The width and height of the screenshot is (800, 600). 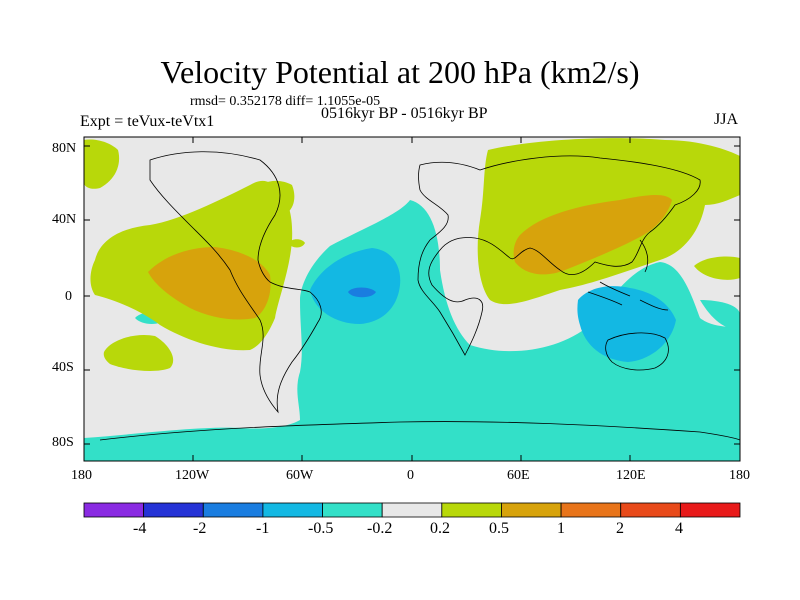 I want to click on lat-tick-label-80s: 80S, so click(x=63, y=442).